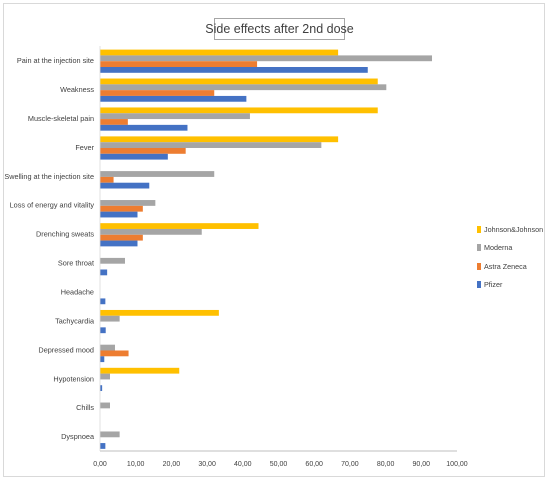 This screenshot has width=550, height=481. Describe the element at coordinates (422, 464) in the screenshot. I see `x-tick-label-9: 90,00` at that location.